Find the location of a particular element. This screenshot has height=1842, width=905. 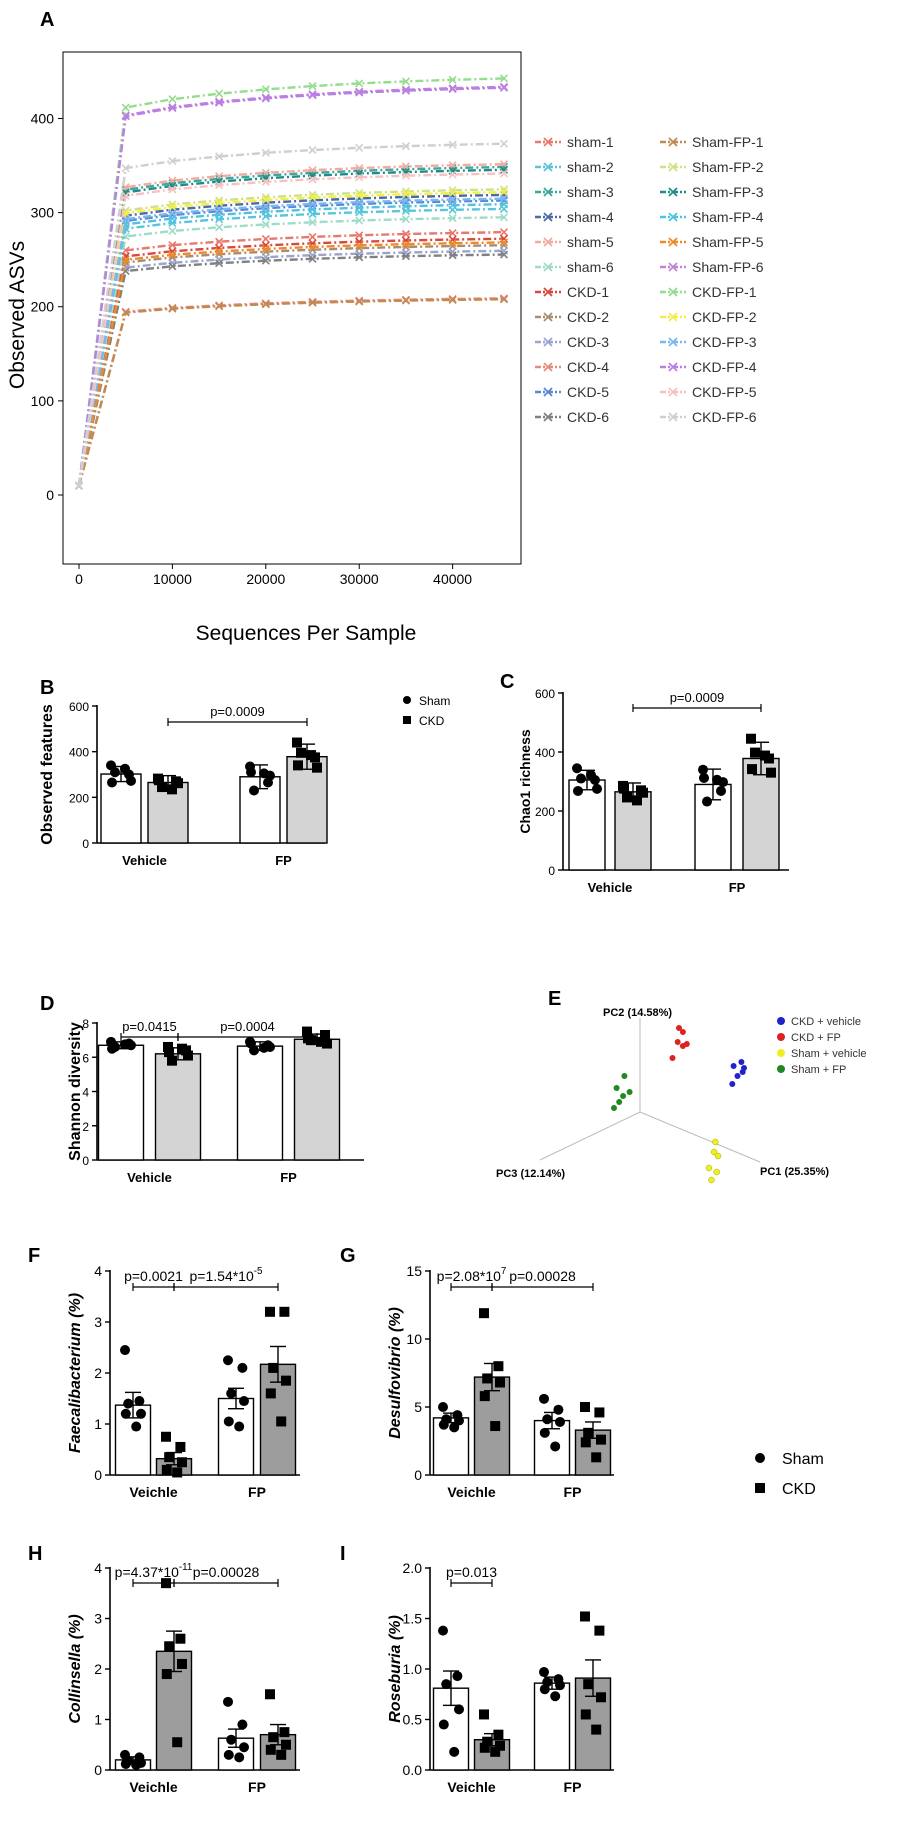

y-axis-title: Faecalibacterium (%) is located at coordinates (75, 1373).